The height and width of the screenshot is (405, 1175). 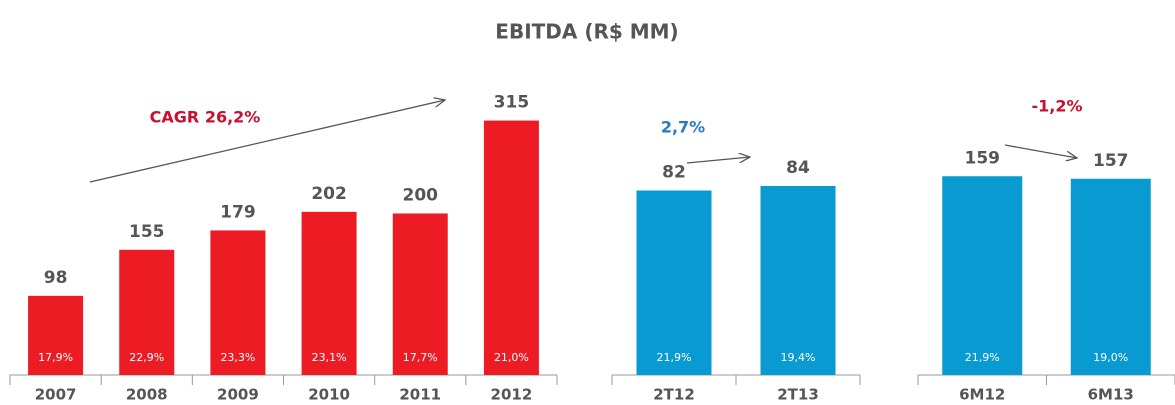 What do you see at coordinates (56, 278) in the screenshot?
I see `value-label: 98` at bounding box center [56, 278].